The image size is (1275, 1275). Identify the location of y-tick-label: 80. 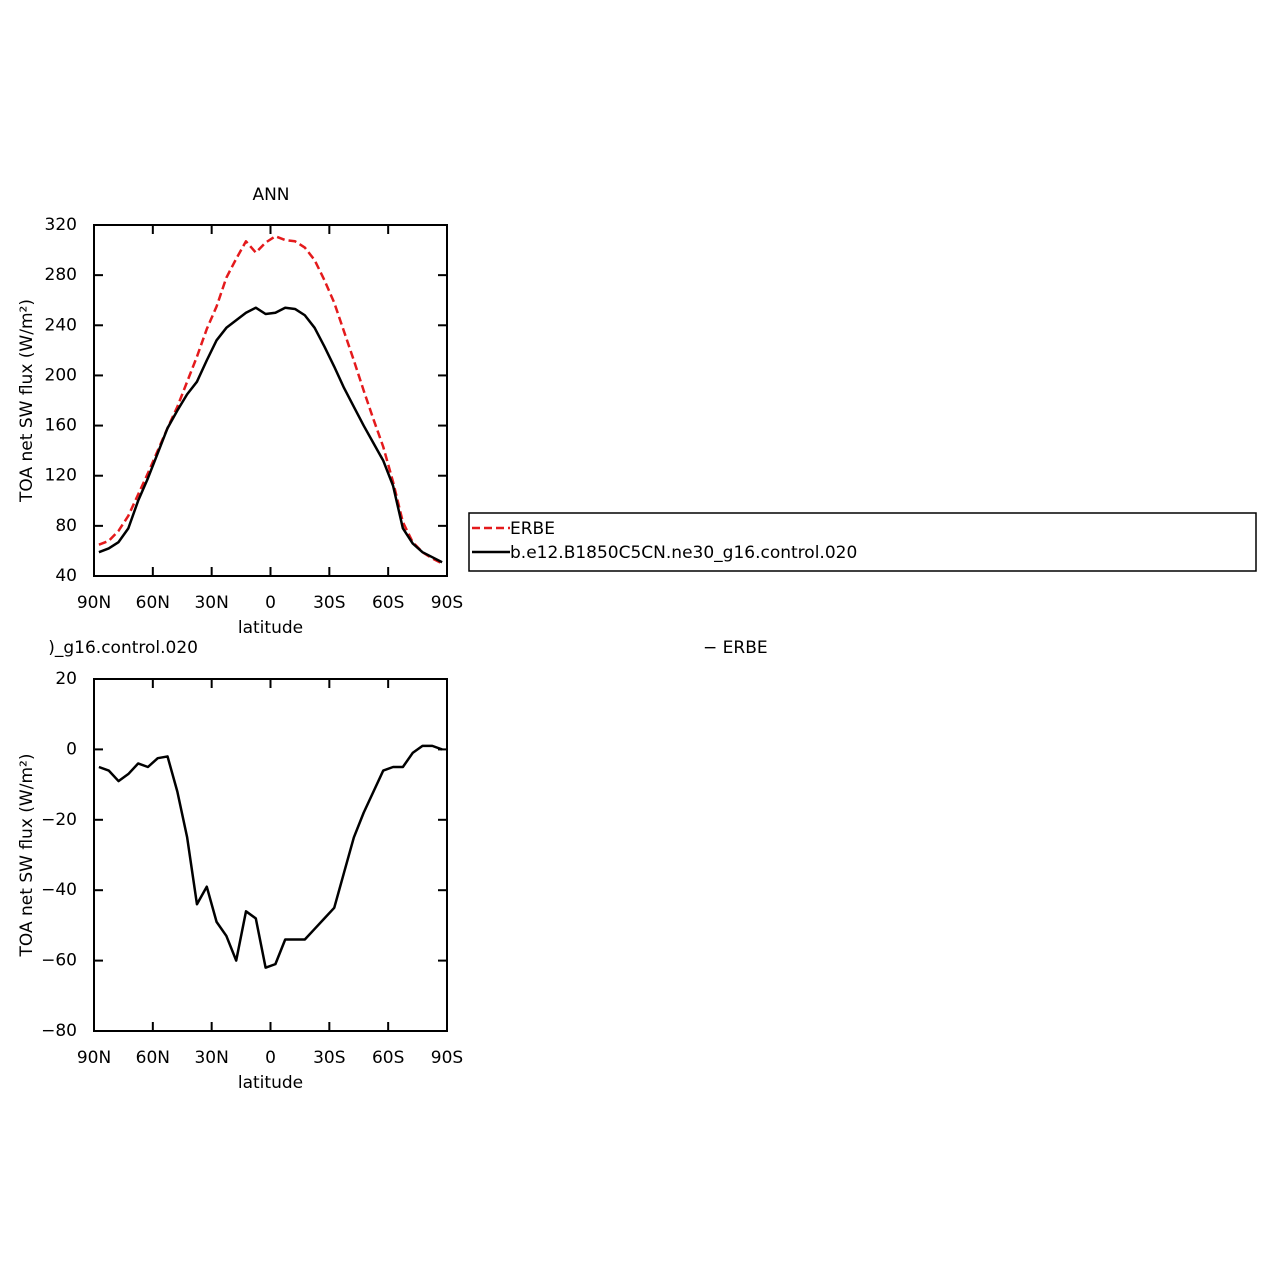
(66, 526).